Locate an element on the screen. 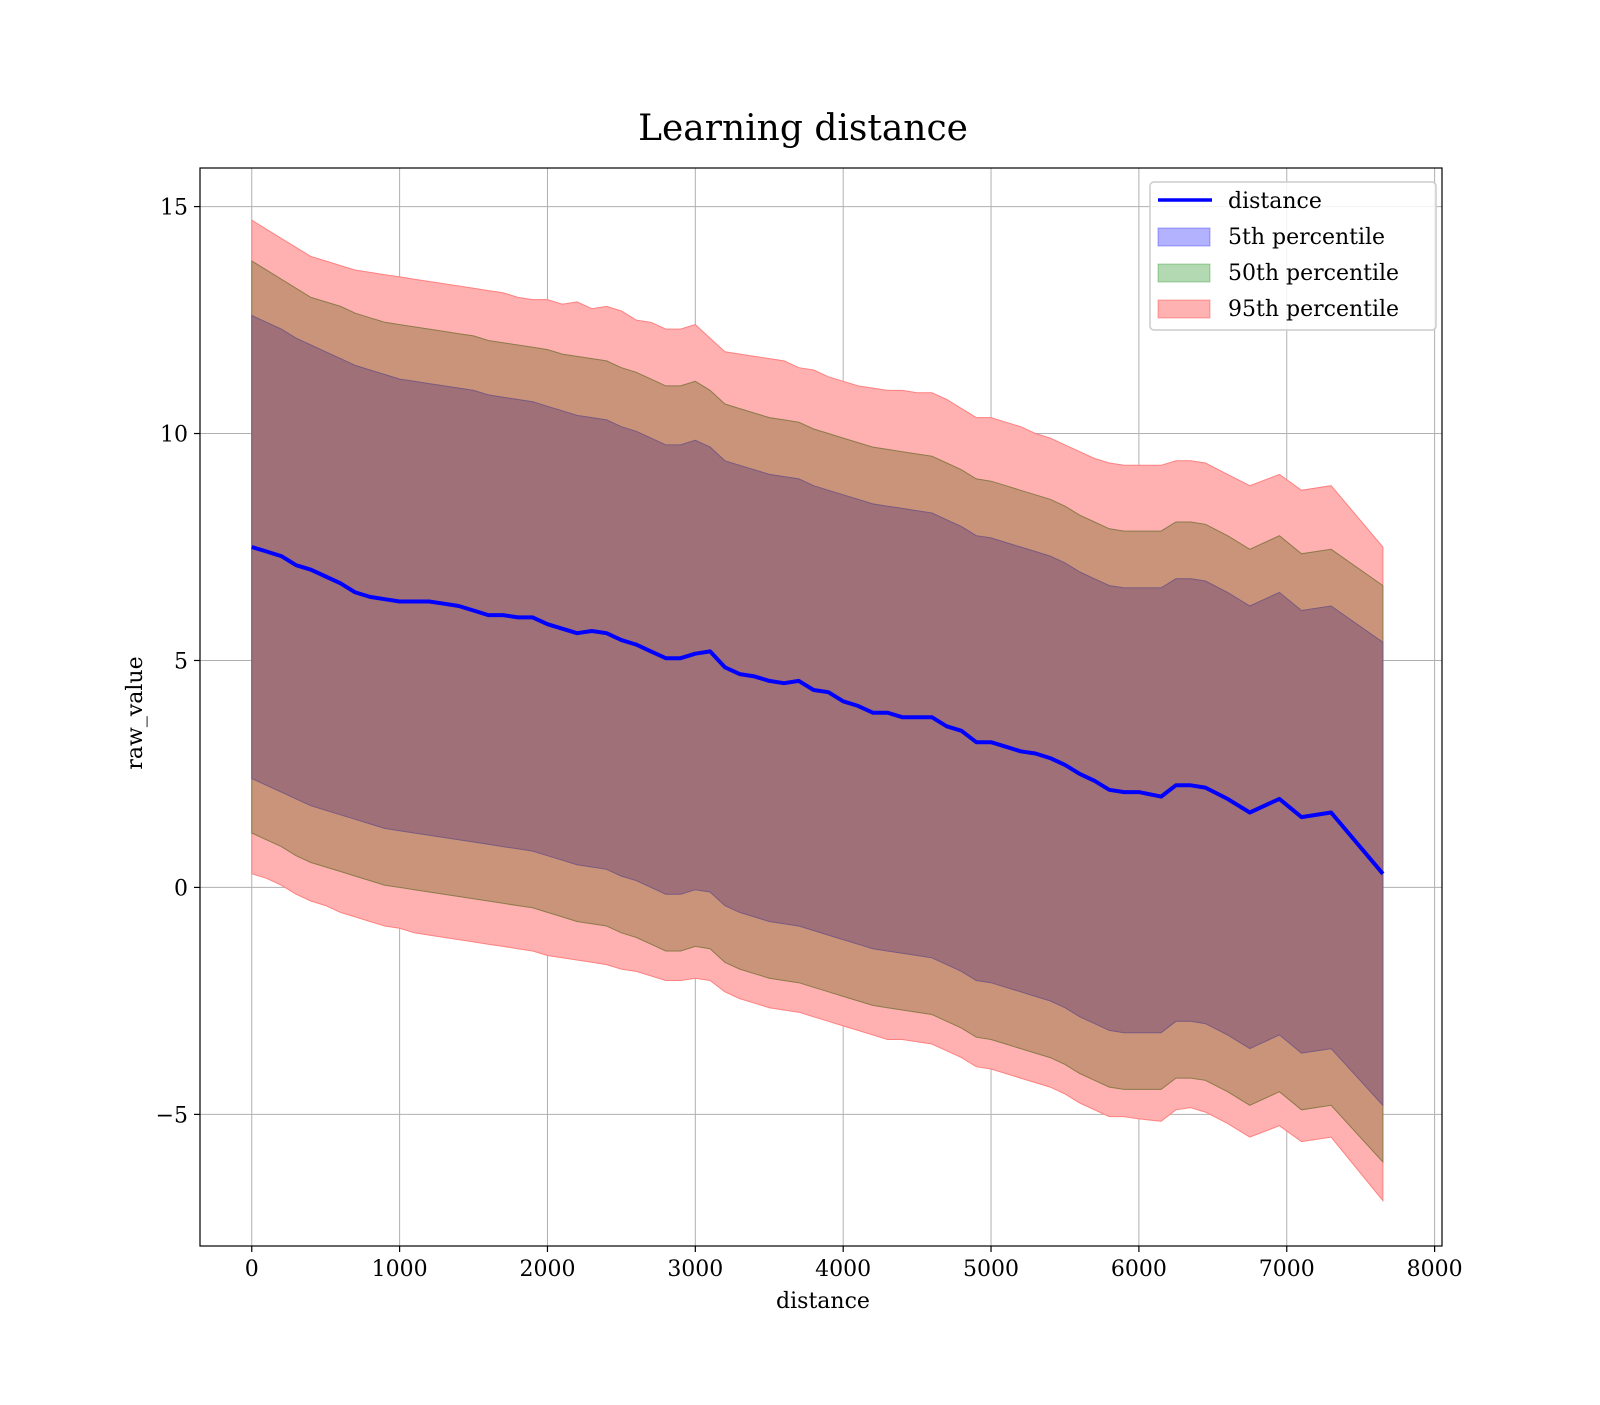 The width and height of the screenshot is (1600, 1405). legend-label-5th: 5th percentile is located at coordinates (1306, 237).